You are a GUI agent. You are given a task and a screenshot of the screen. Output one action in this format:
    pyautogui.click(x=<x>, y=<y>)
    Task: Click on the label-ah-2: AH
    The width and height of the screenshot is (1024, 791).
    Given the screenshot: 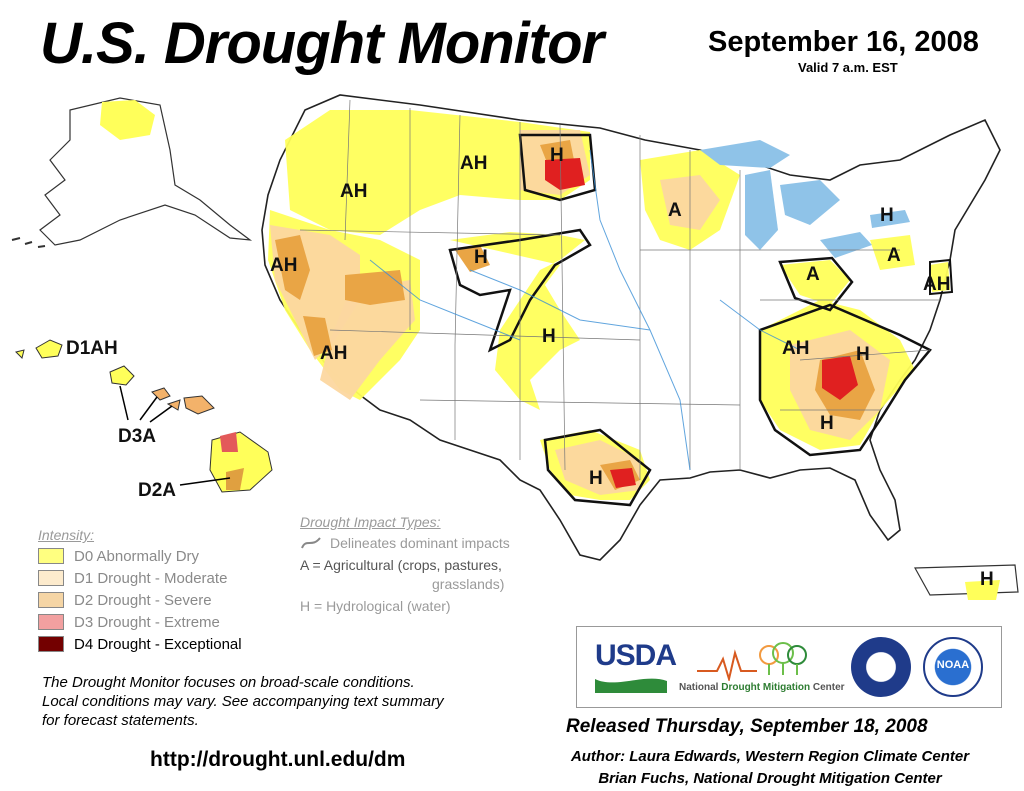 What is the action you would take?
    pyautogui.click(x=473, y=163)
    